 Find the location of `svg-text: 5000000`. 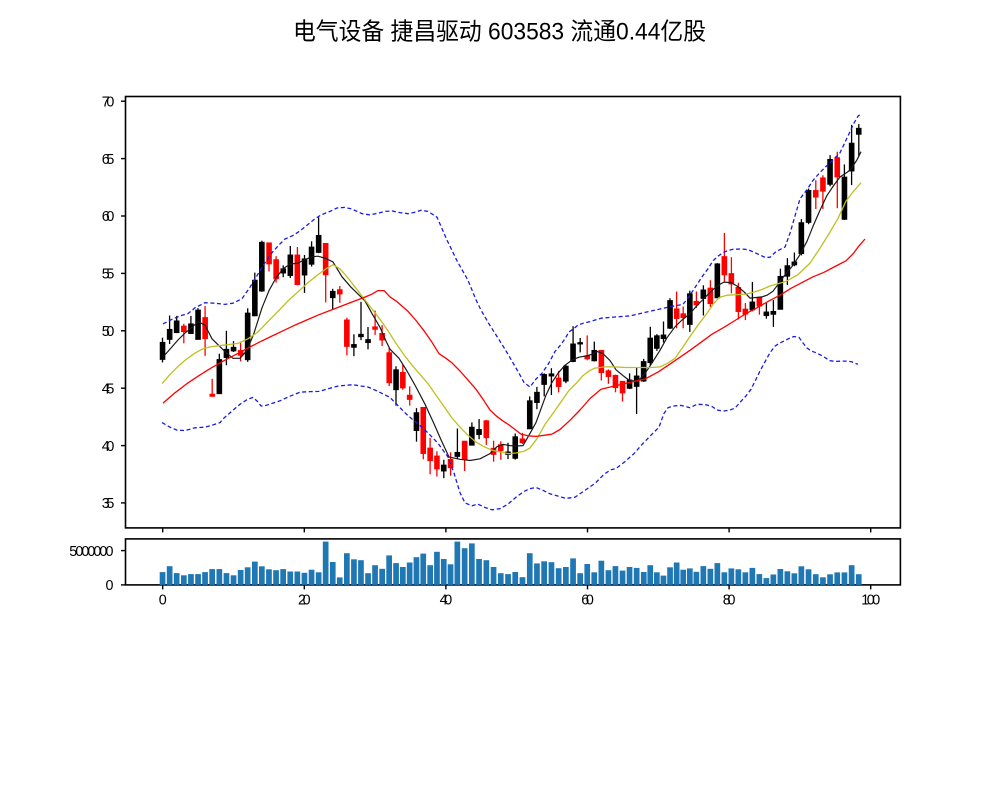

svg-text: 5000000 is located at coordinates (91, 552).